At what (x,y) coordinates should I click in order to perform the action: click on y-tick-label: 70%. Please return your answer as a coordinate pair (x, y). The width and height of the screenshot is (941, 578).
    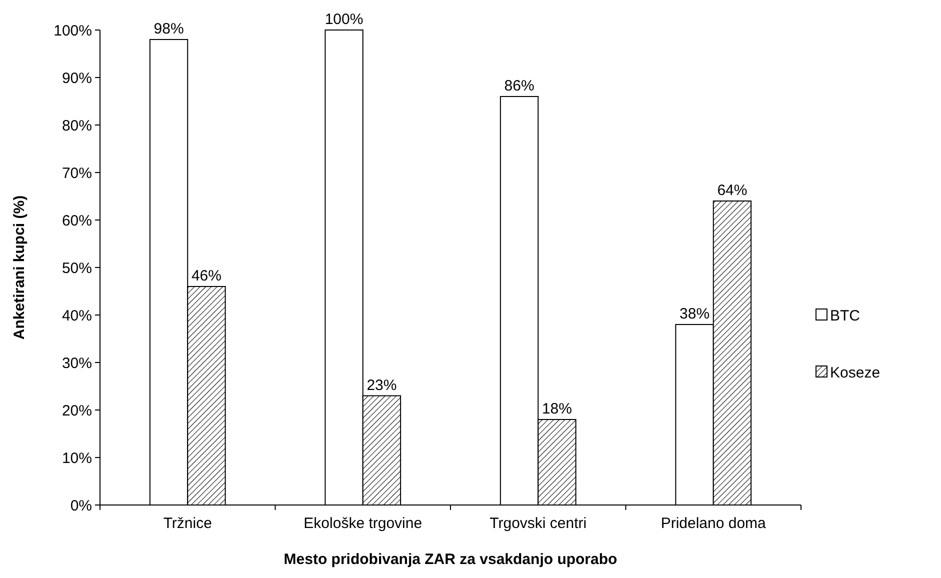
    Looking at the image, I should click on (77, 173).